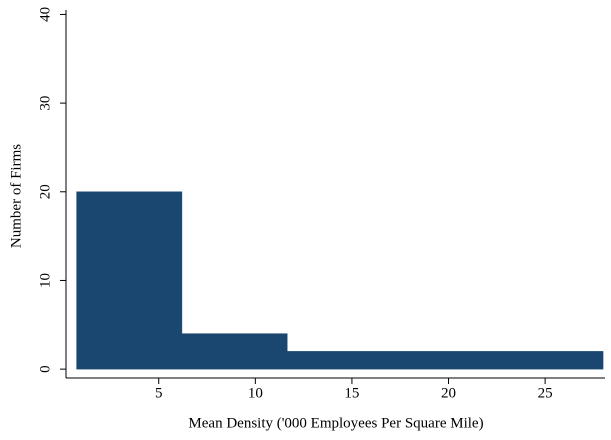 This screenshot has height=440, width=611. Describe the element at coordinates (351, 393) in the screenshot. I see `x-tick-label: 15` at that location.